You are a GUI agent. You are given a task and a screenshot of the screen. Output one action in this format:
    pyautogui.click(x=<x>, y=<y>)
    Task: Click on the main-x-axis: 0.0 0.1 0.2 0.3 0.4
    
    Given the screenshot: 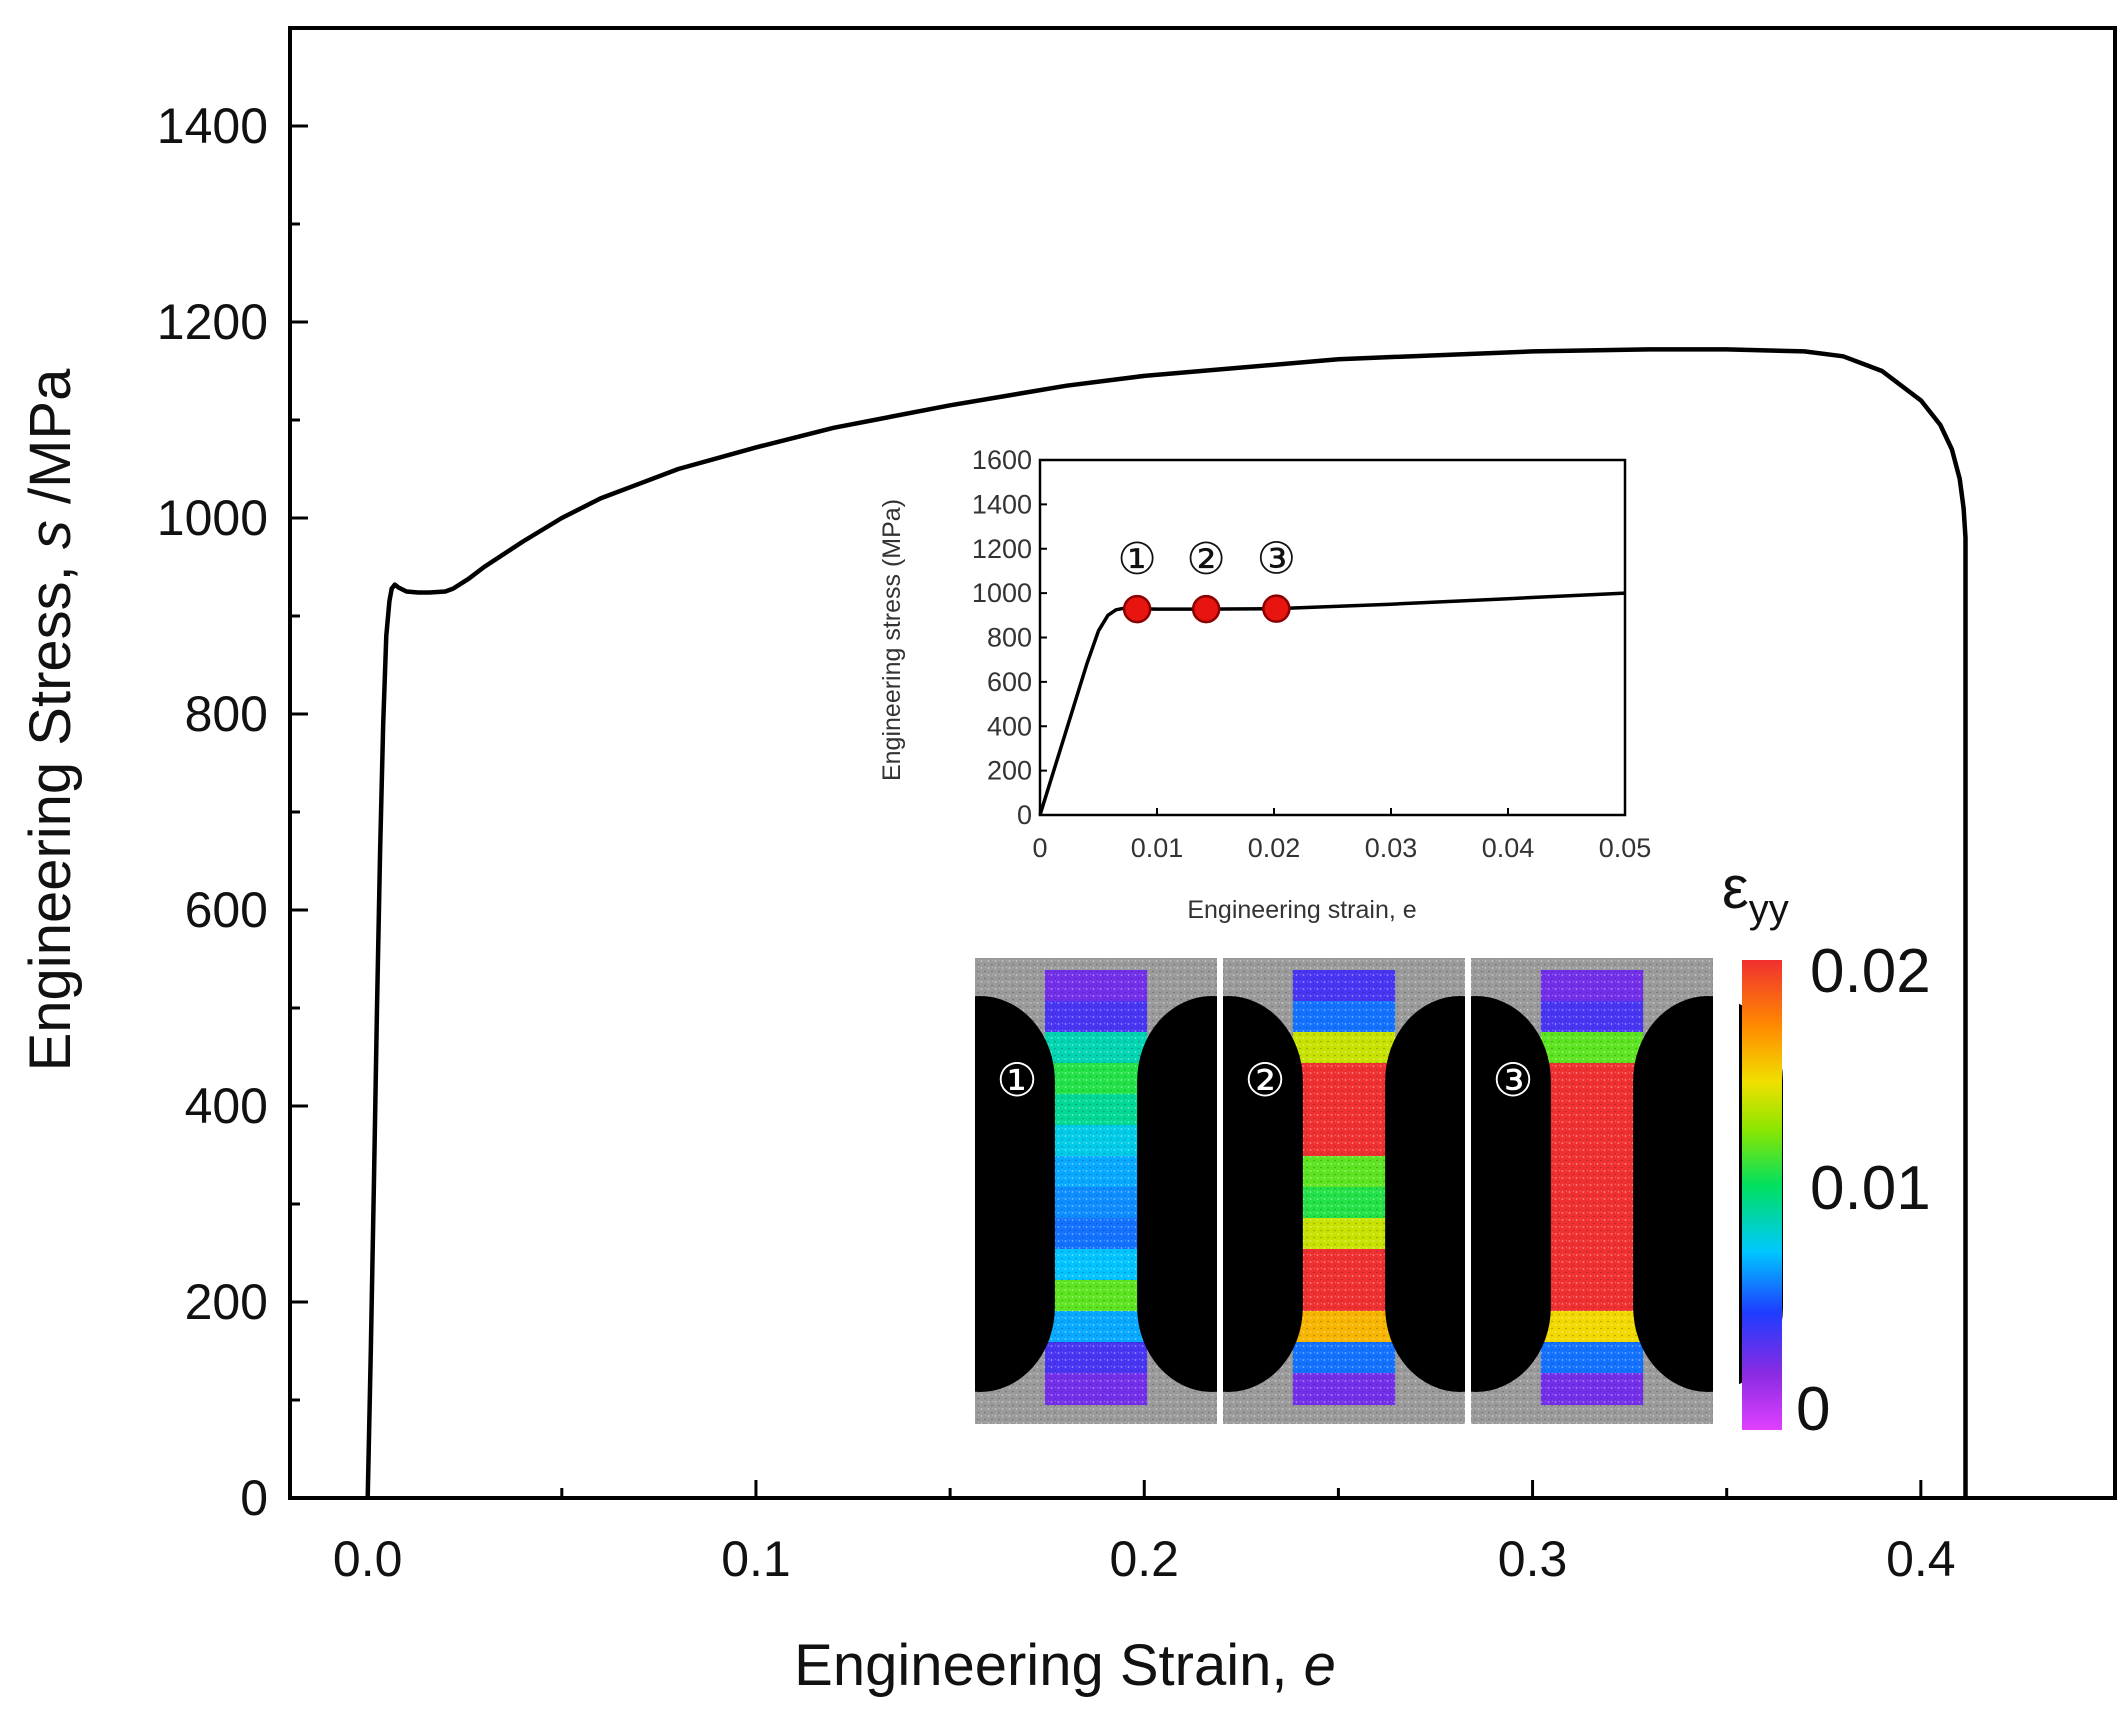 What is the action you would take?
    pyautogui.click(x=1144, y=1533)
    